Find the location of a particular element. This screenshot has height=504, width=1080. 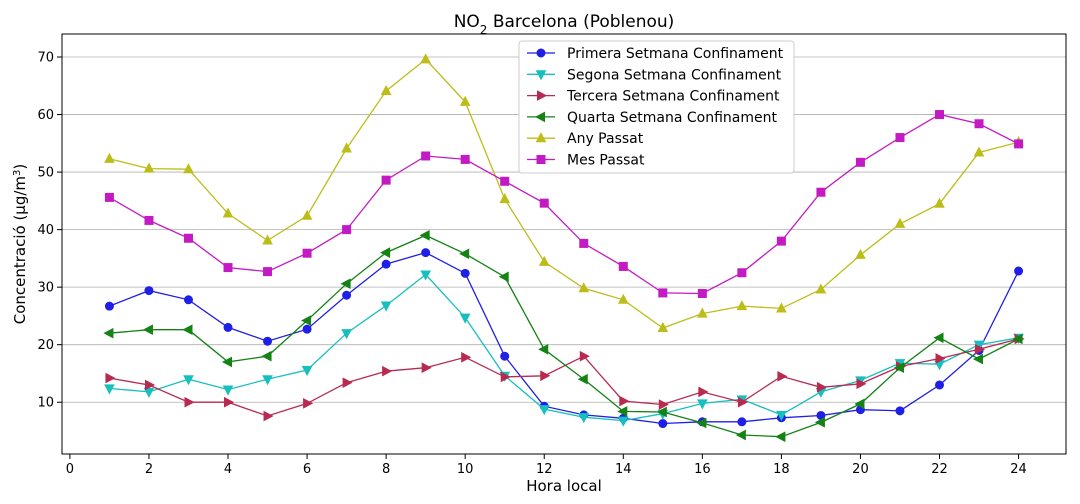

x-tick-label-22: 22 is located at coordinates (939, 469).